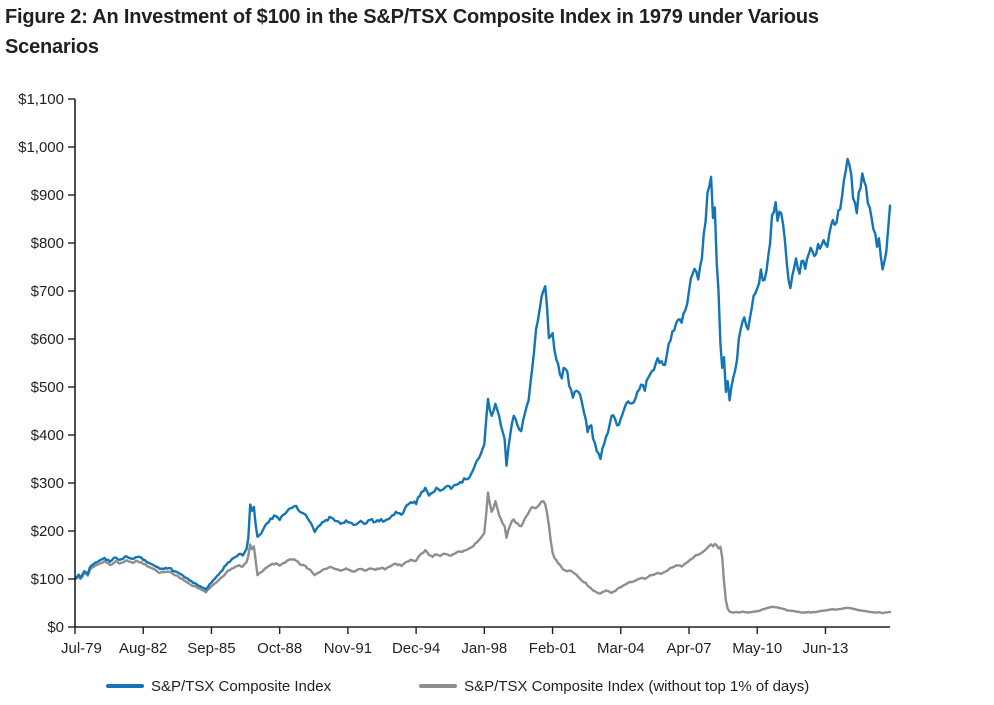 The image size is (994, 705). Describe the element at coordinates (211, 648) in the screenshot. I see `x-axis-tick-label: Sep-85` at that location.